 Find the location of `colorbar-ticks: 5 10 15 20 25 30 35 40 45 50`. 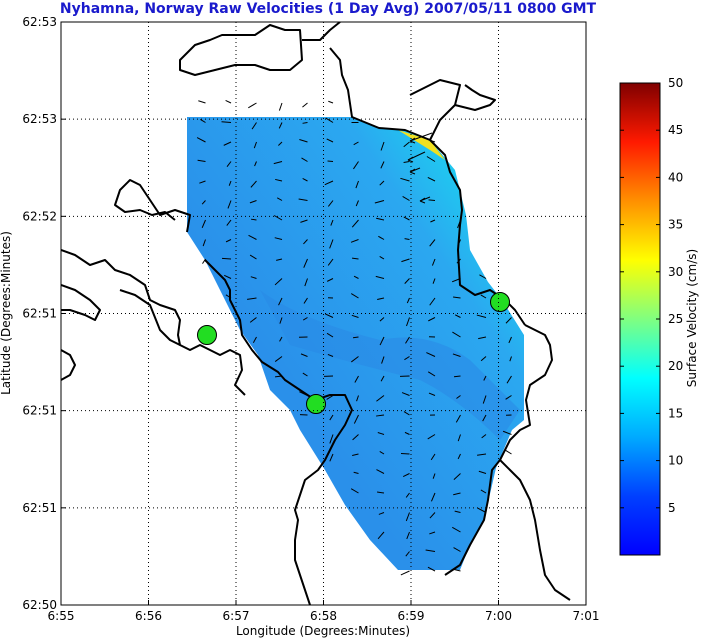

colorbar-ticks: 5 10 15 20 25 30 35 40 45 50 is located at coordinates (651, 295).